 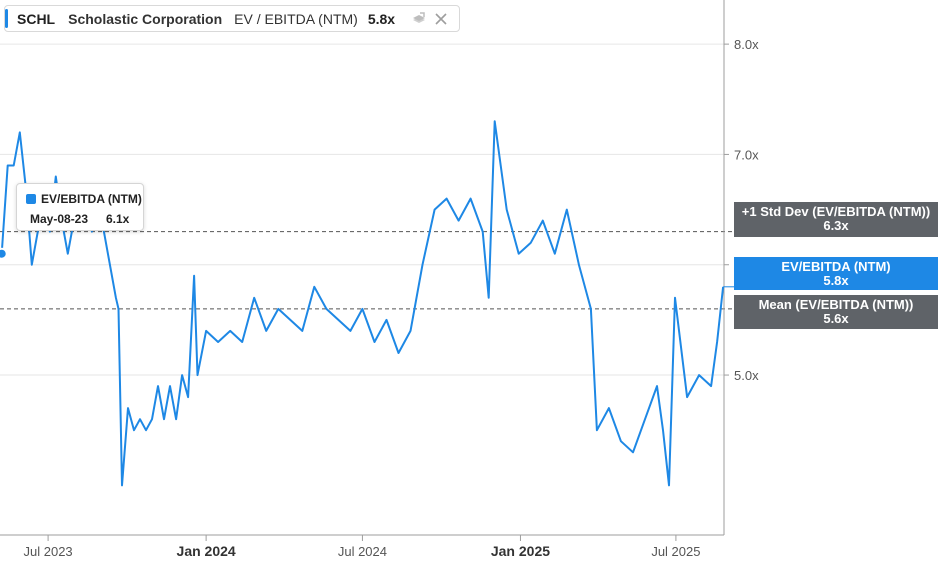 I want to click on hover-tooltip: EV/EBITDA (NTM) May-08-23 6.1x, so click(x=80, y=207).